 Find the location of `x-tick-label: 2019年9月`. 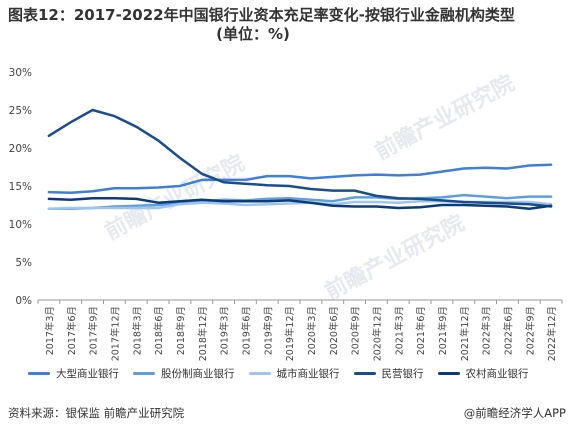

x-tick-label: 2019年9月 is located at coordinates (268, 330).